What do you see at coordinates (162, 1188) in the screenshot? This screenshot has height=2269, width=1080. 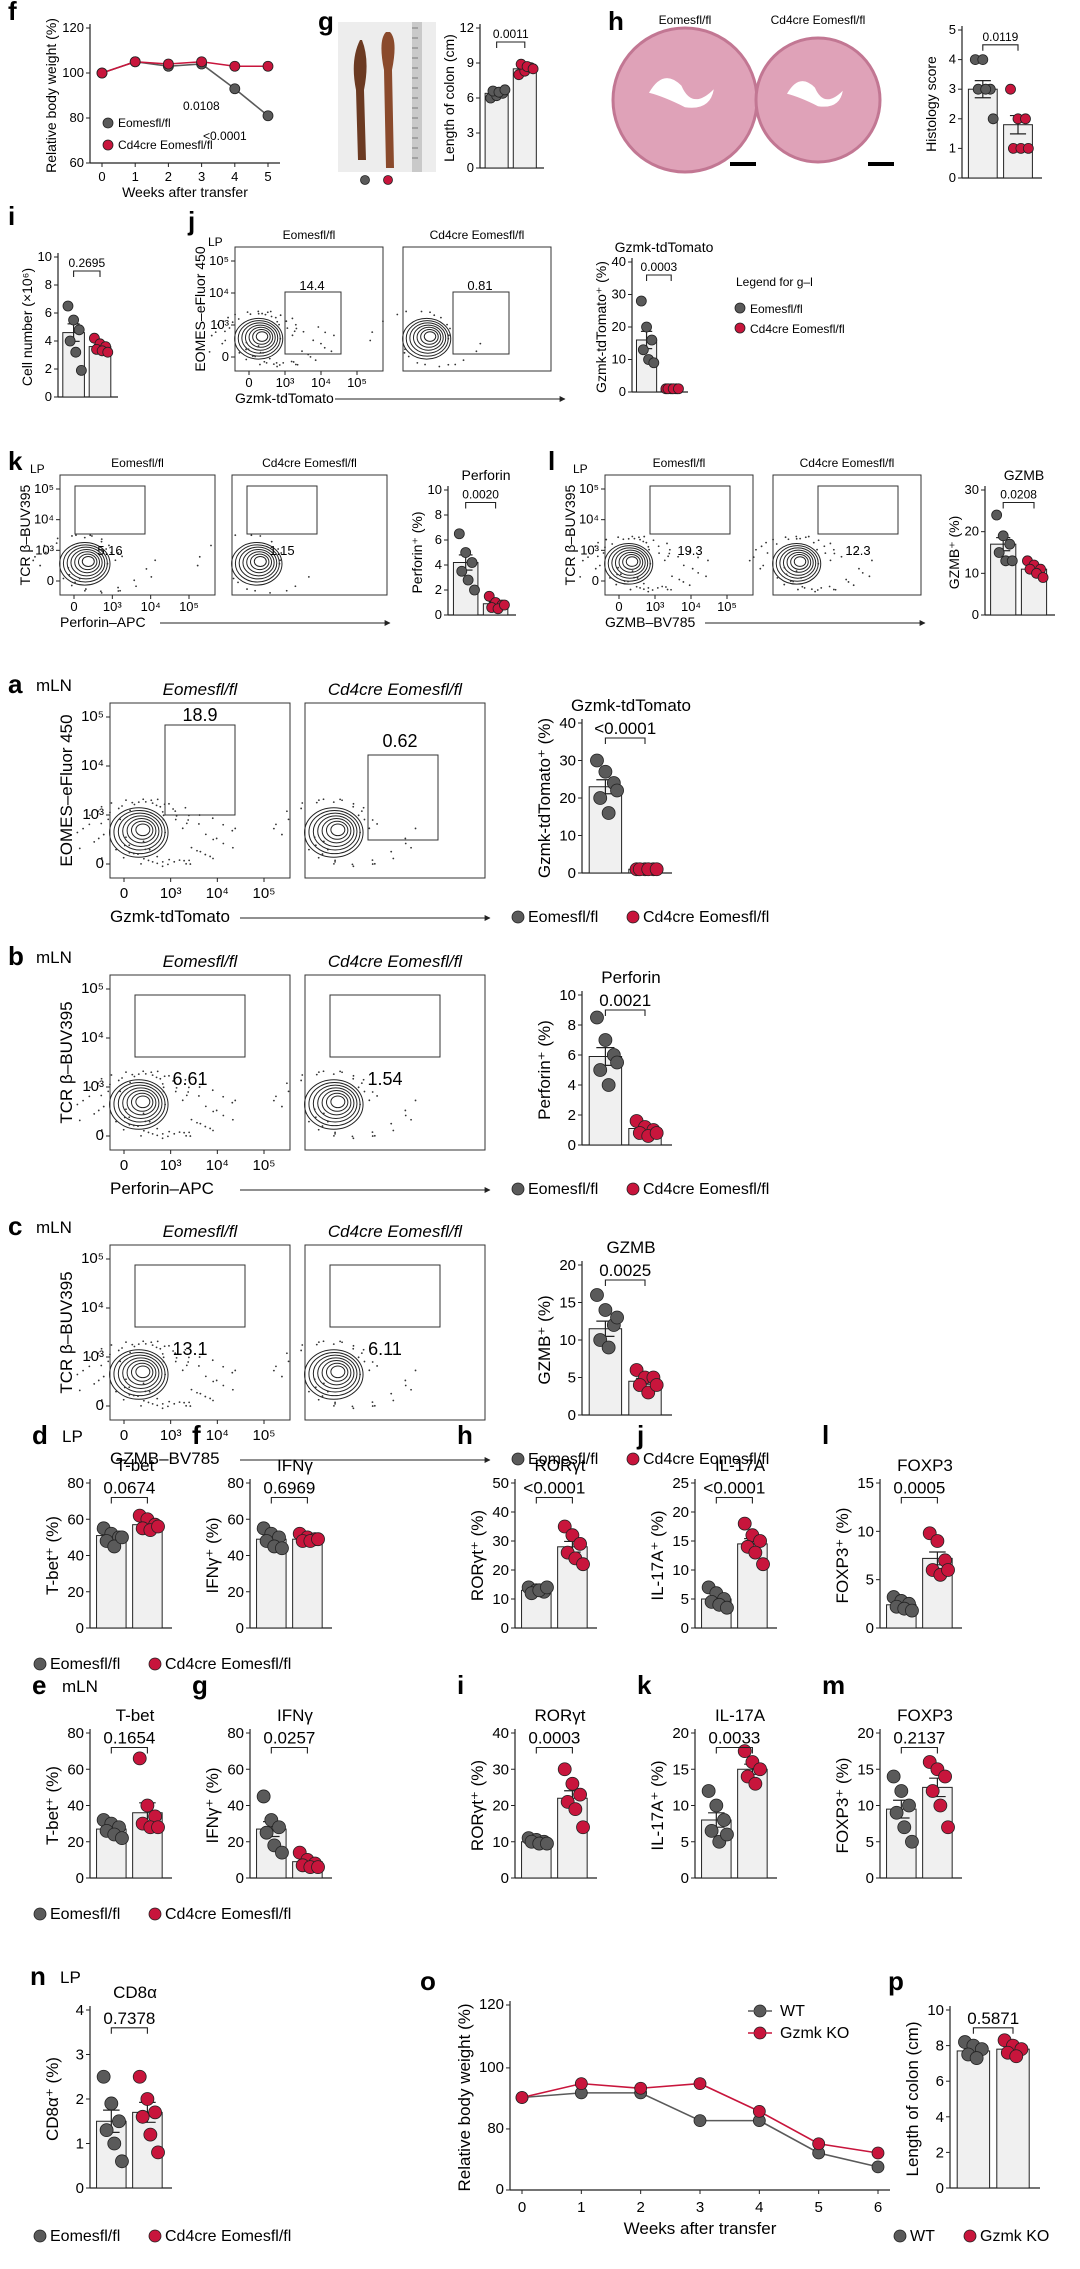 I see `x-axis-label: Perforin–APC` at bounding box center [162, 1188].